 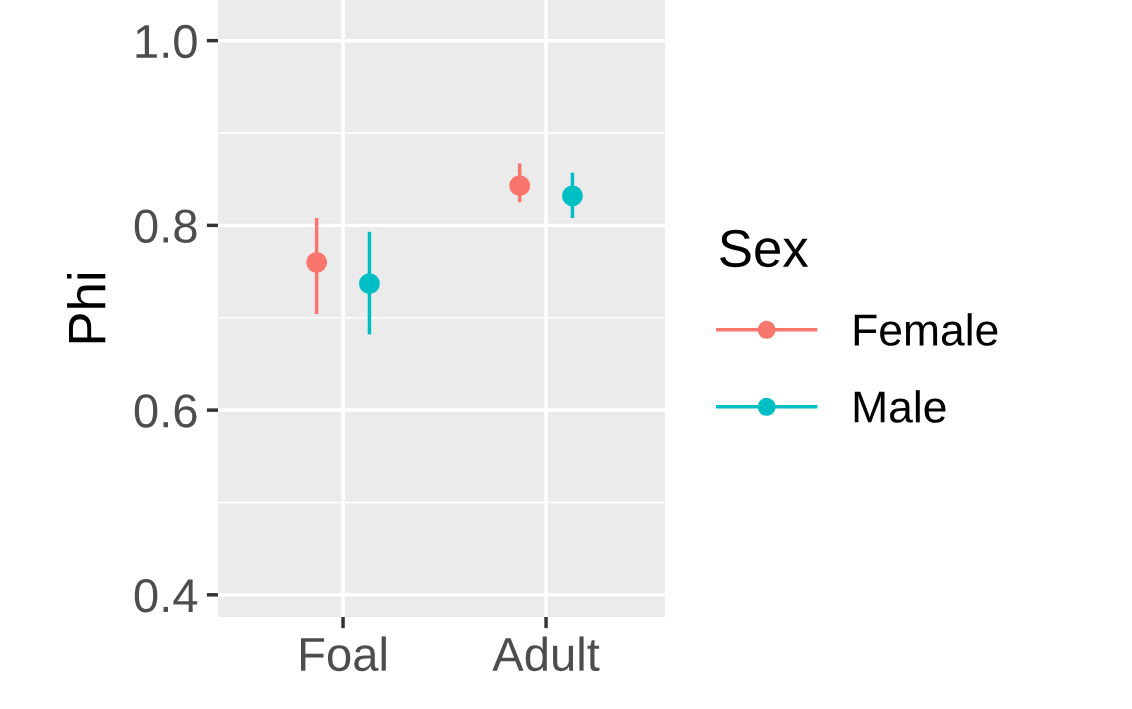 I want to click on x-tick-label: Adult, so click(x=546, y=654).